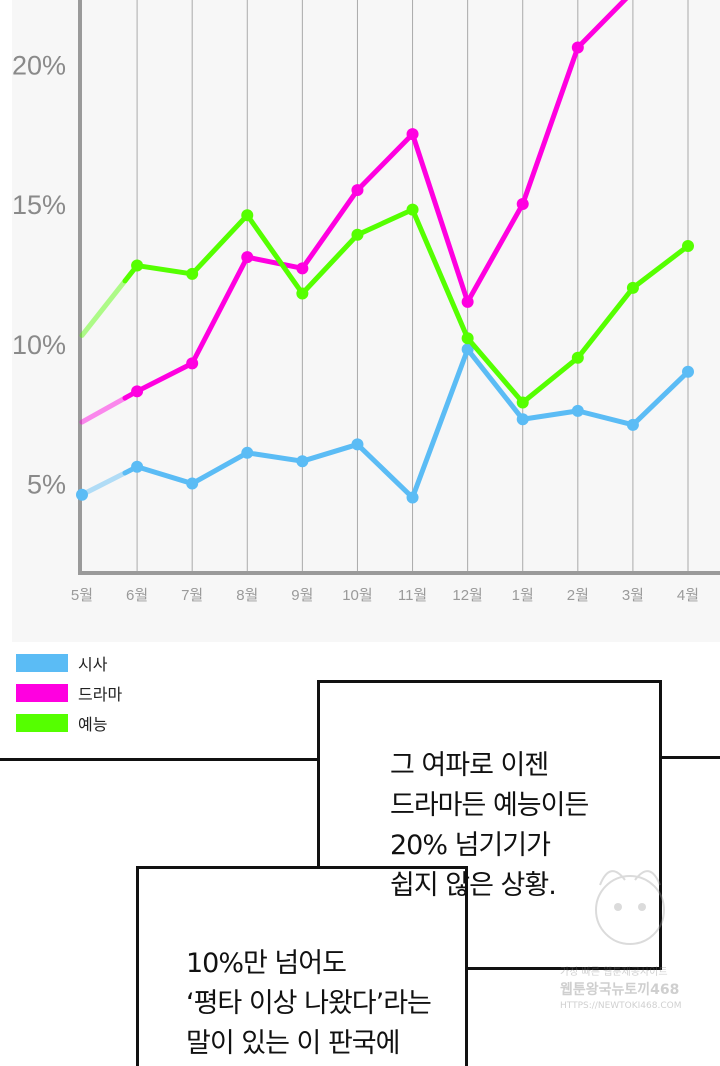  Describe the element at coordinates (630, 907) in the screenshot. I see `mascot-icon` at that location.